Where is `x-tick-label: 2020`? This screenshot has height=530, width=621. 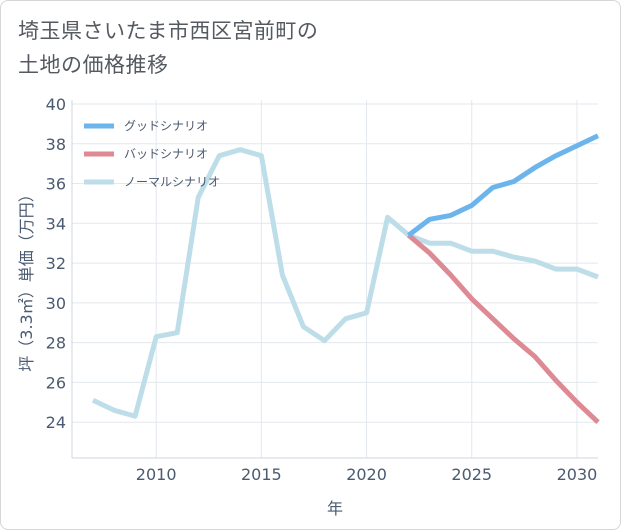
x-tick-label: 2020 is located at coordinates (366, 474).